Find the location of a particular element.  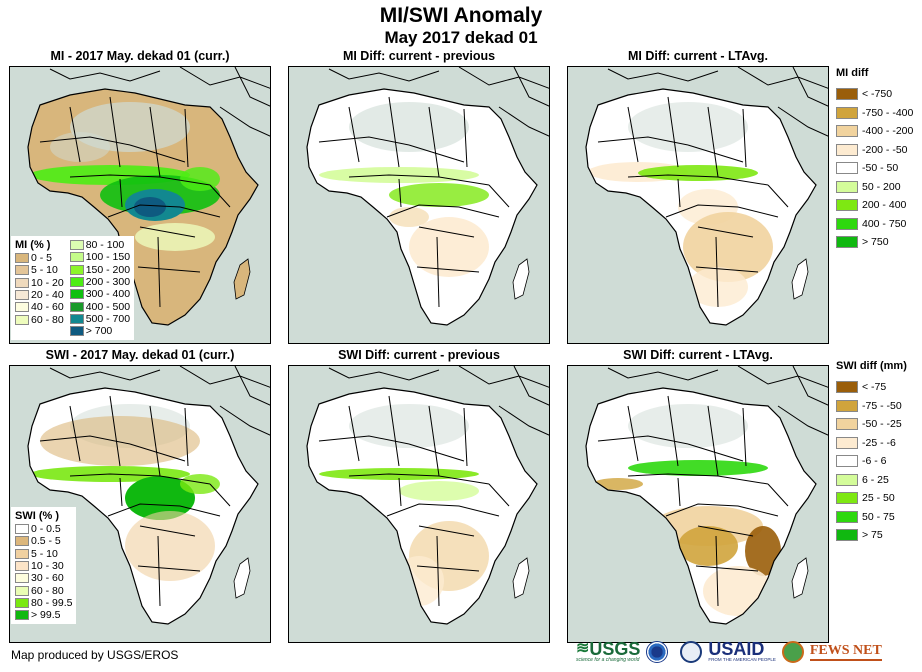

legend-label: 0.5 - 5 is located at coordinates (46, 541).